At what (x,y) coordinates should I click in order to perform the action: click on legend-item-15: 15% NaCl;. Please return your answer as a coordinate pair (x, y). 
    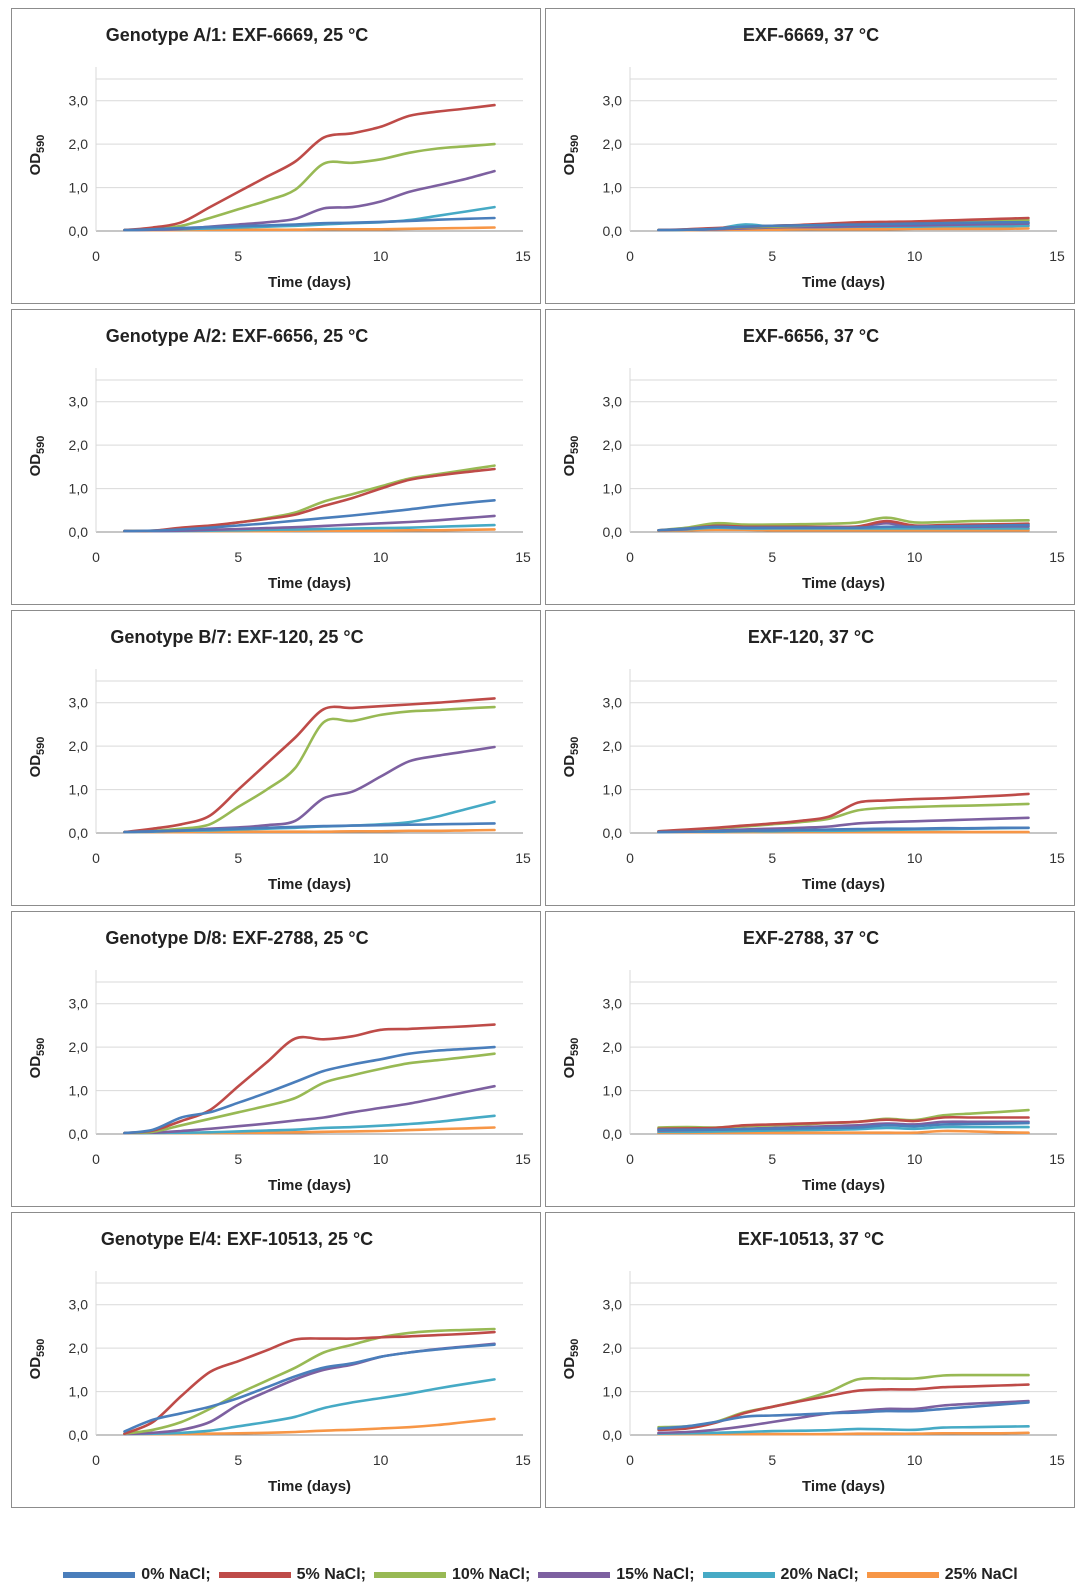
    Looking at the image, I should click on (616, 1575).